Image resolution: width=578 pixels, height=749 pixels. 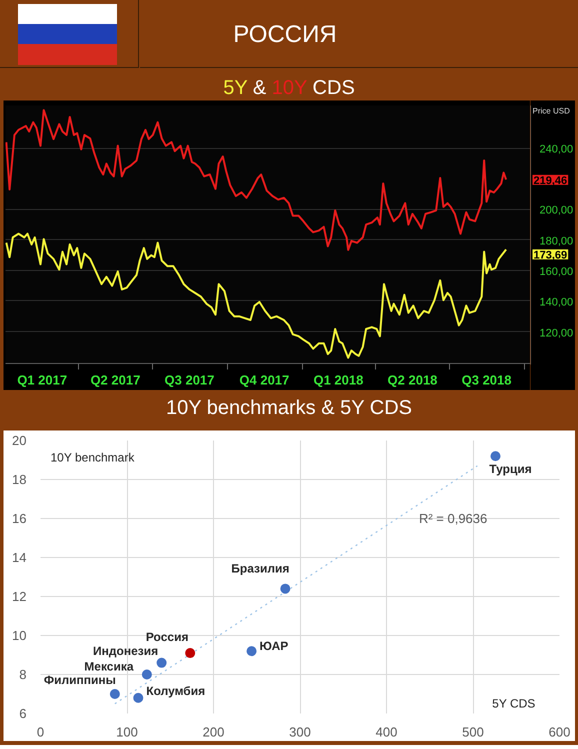 What do you see at coordinates (551, 180) in the screenshot?
I see `text: 219,46` at bounding box center [551, 180].